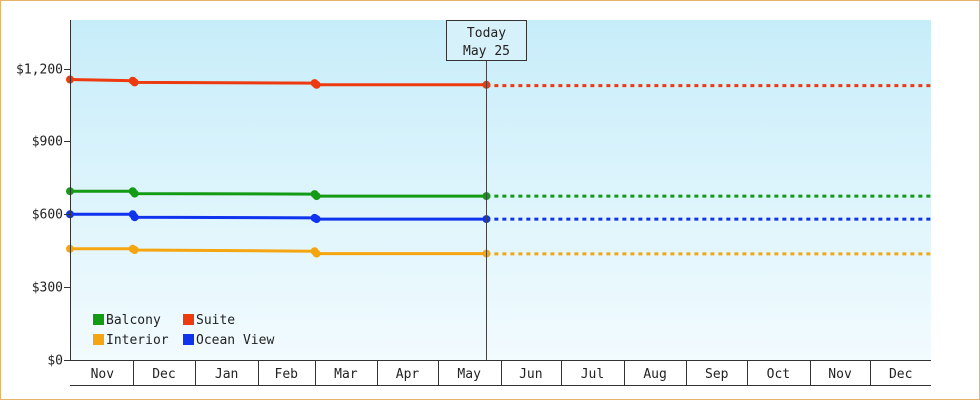 This screenshot has width=980, height=400. I want to click on x-month-label: May, so click(469, 374).